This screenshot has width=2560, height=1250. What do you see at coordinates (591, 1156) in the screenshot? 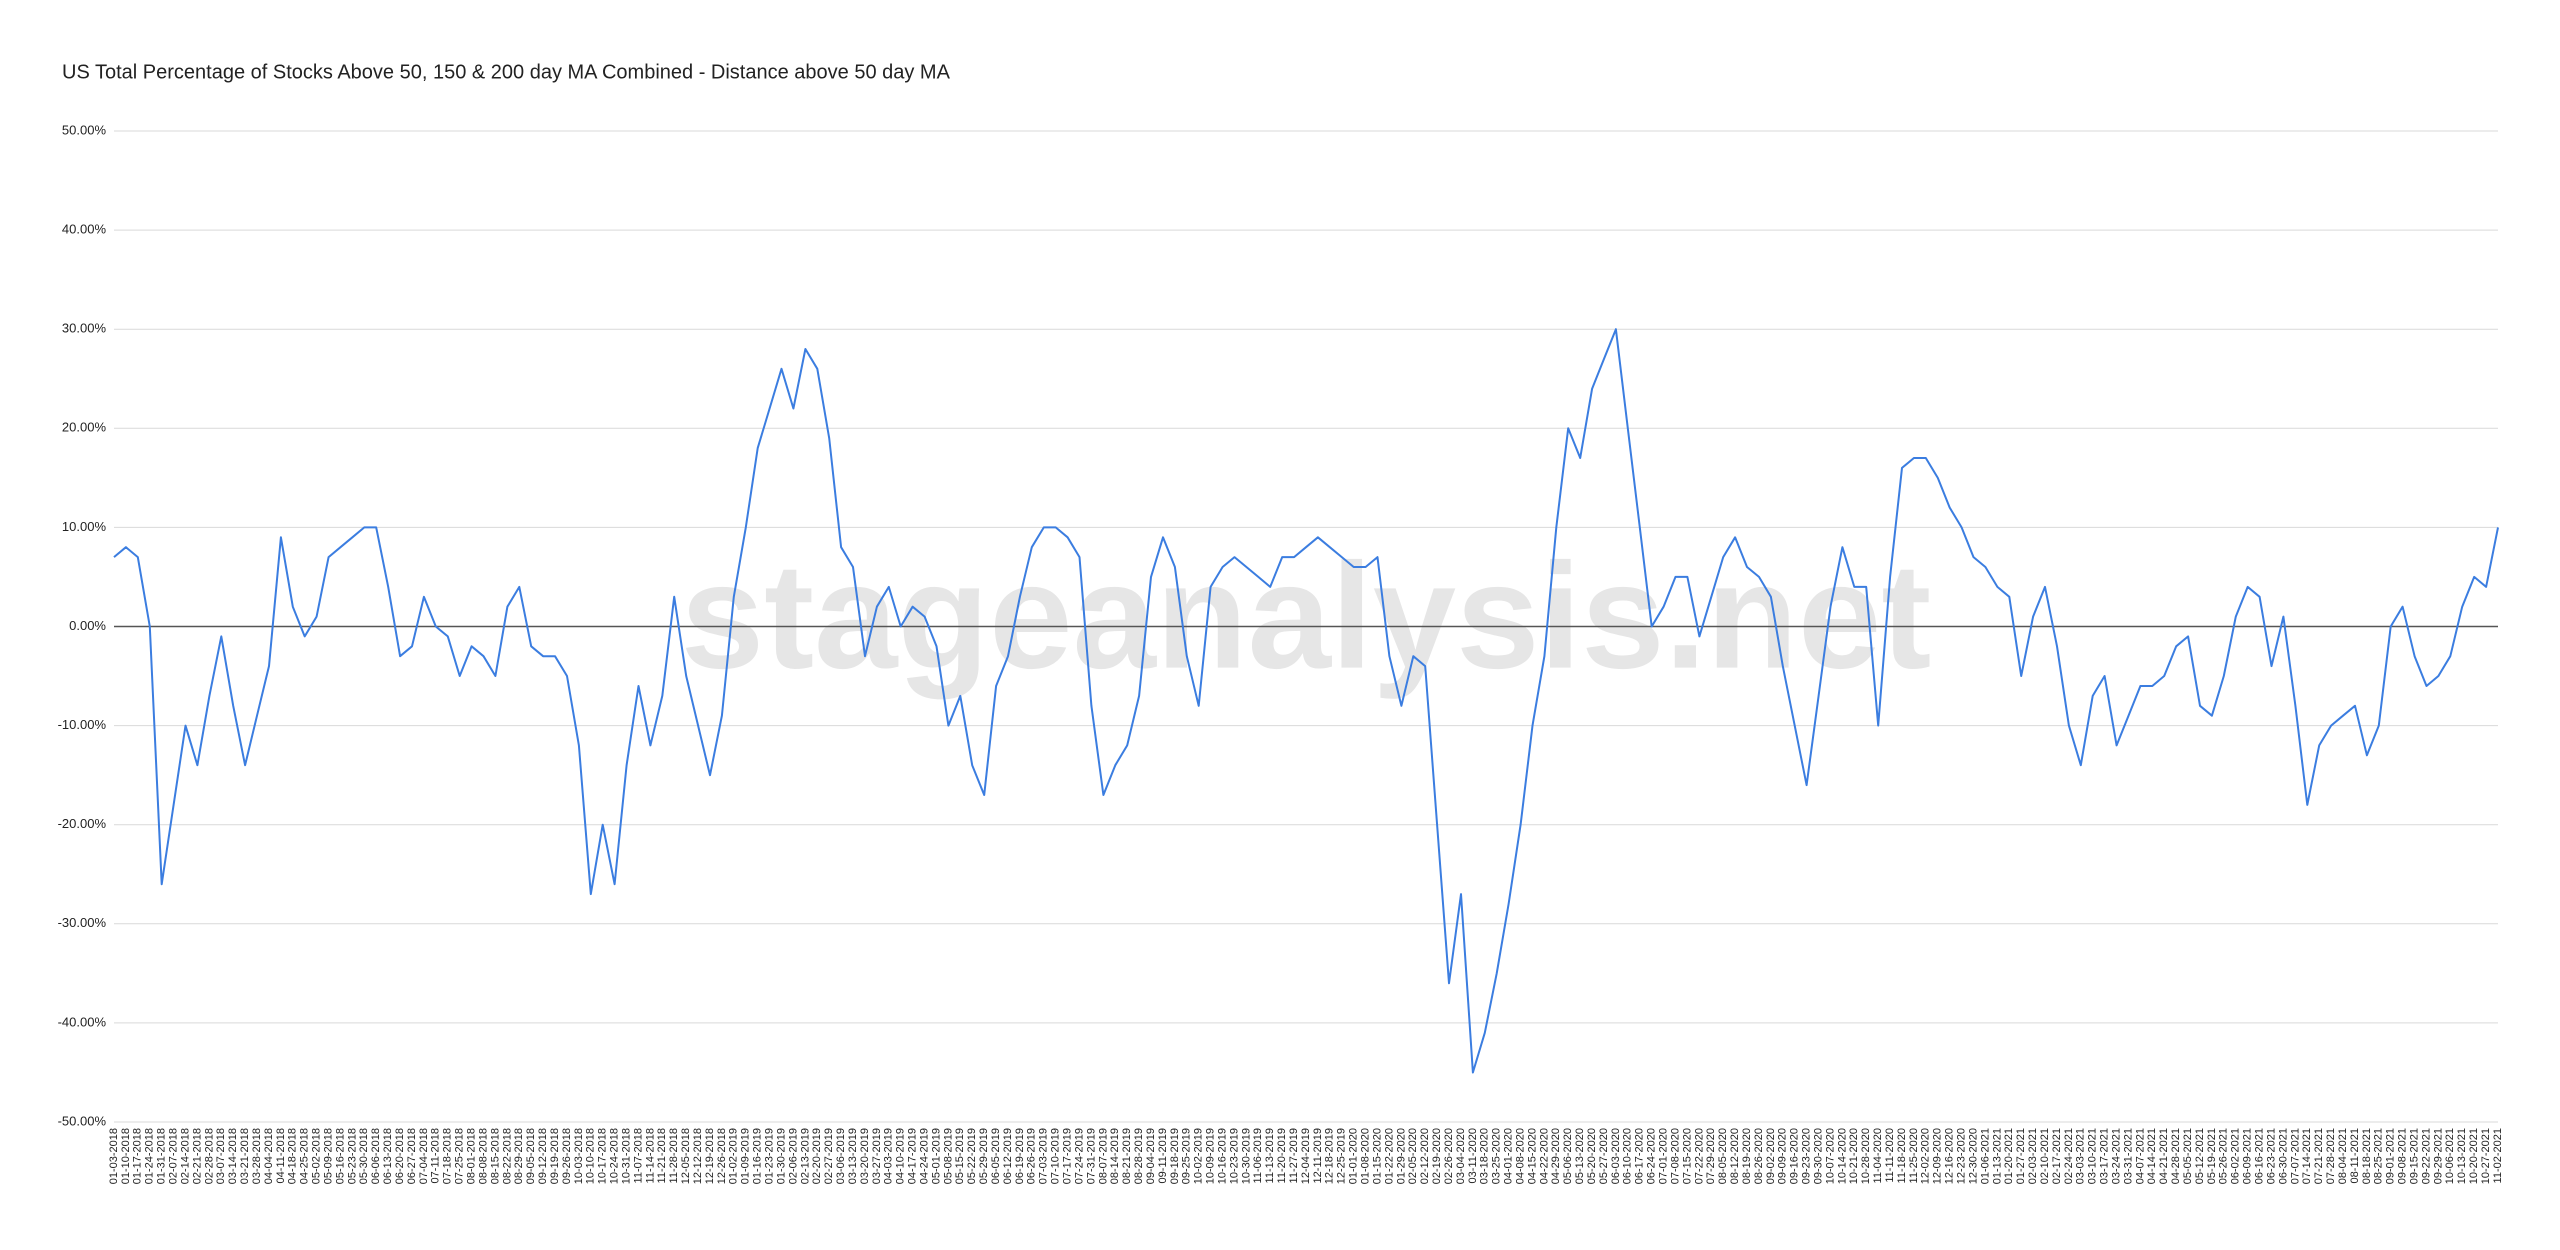
I see `x-tick-label: 10-10-2018` at bounding box center [591, 1156].